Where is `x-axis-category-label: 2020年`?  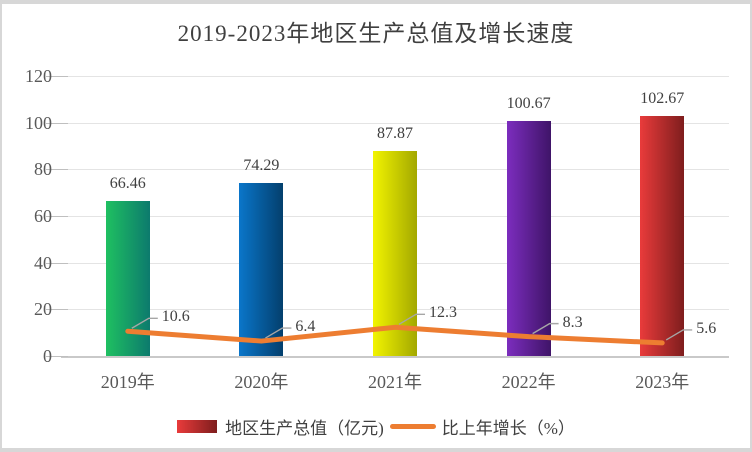 x-axis-category-label: 2020年 is located at coordinates (261, 382).